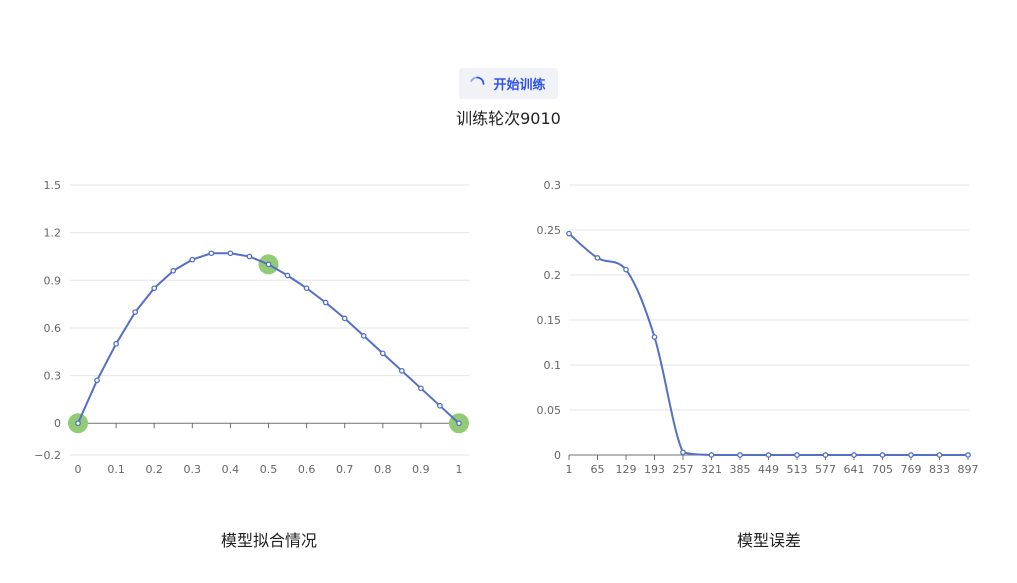 The height and width of the screenshot is (583, 1017). What do you see at coordinates (557, 455) in the screenshot?
I see `loss-y-tick-label: 0` at bounding box center [557, 455].